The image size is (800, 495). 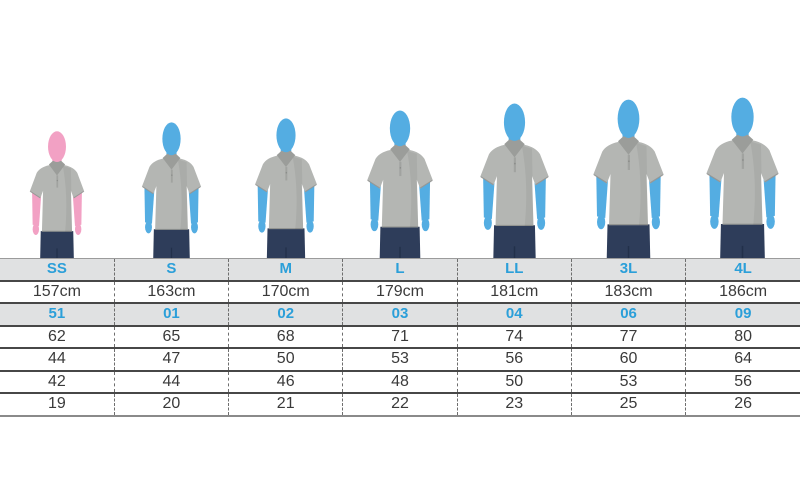 What do you see at coordinates (171, 314) in the screenshot?
I see `cell-size-code-s: 01` at bounding box center [171, 314].